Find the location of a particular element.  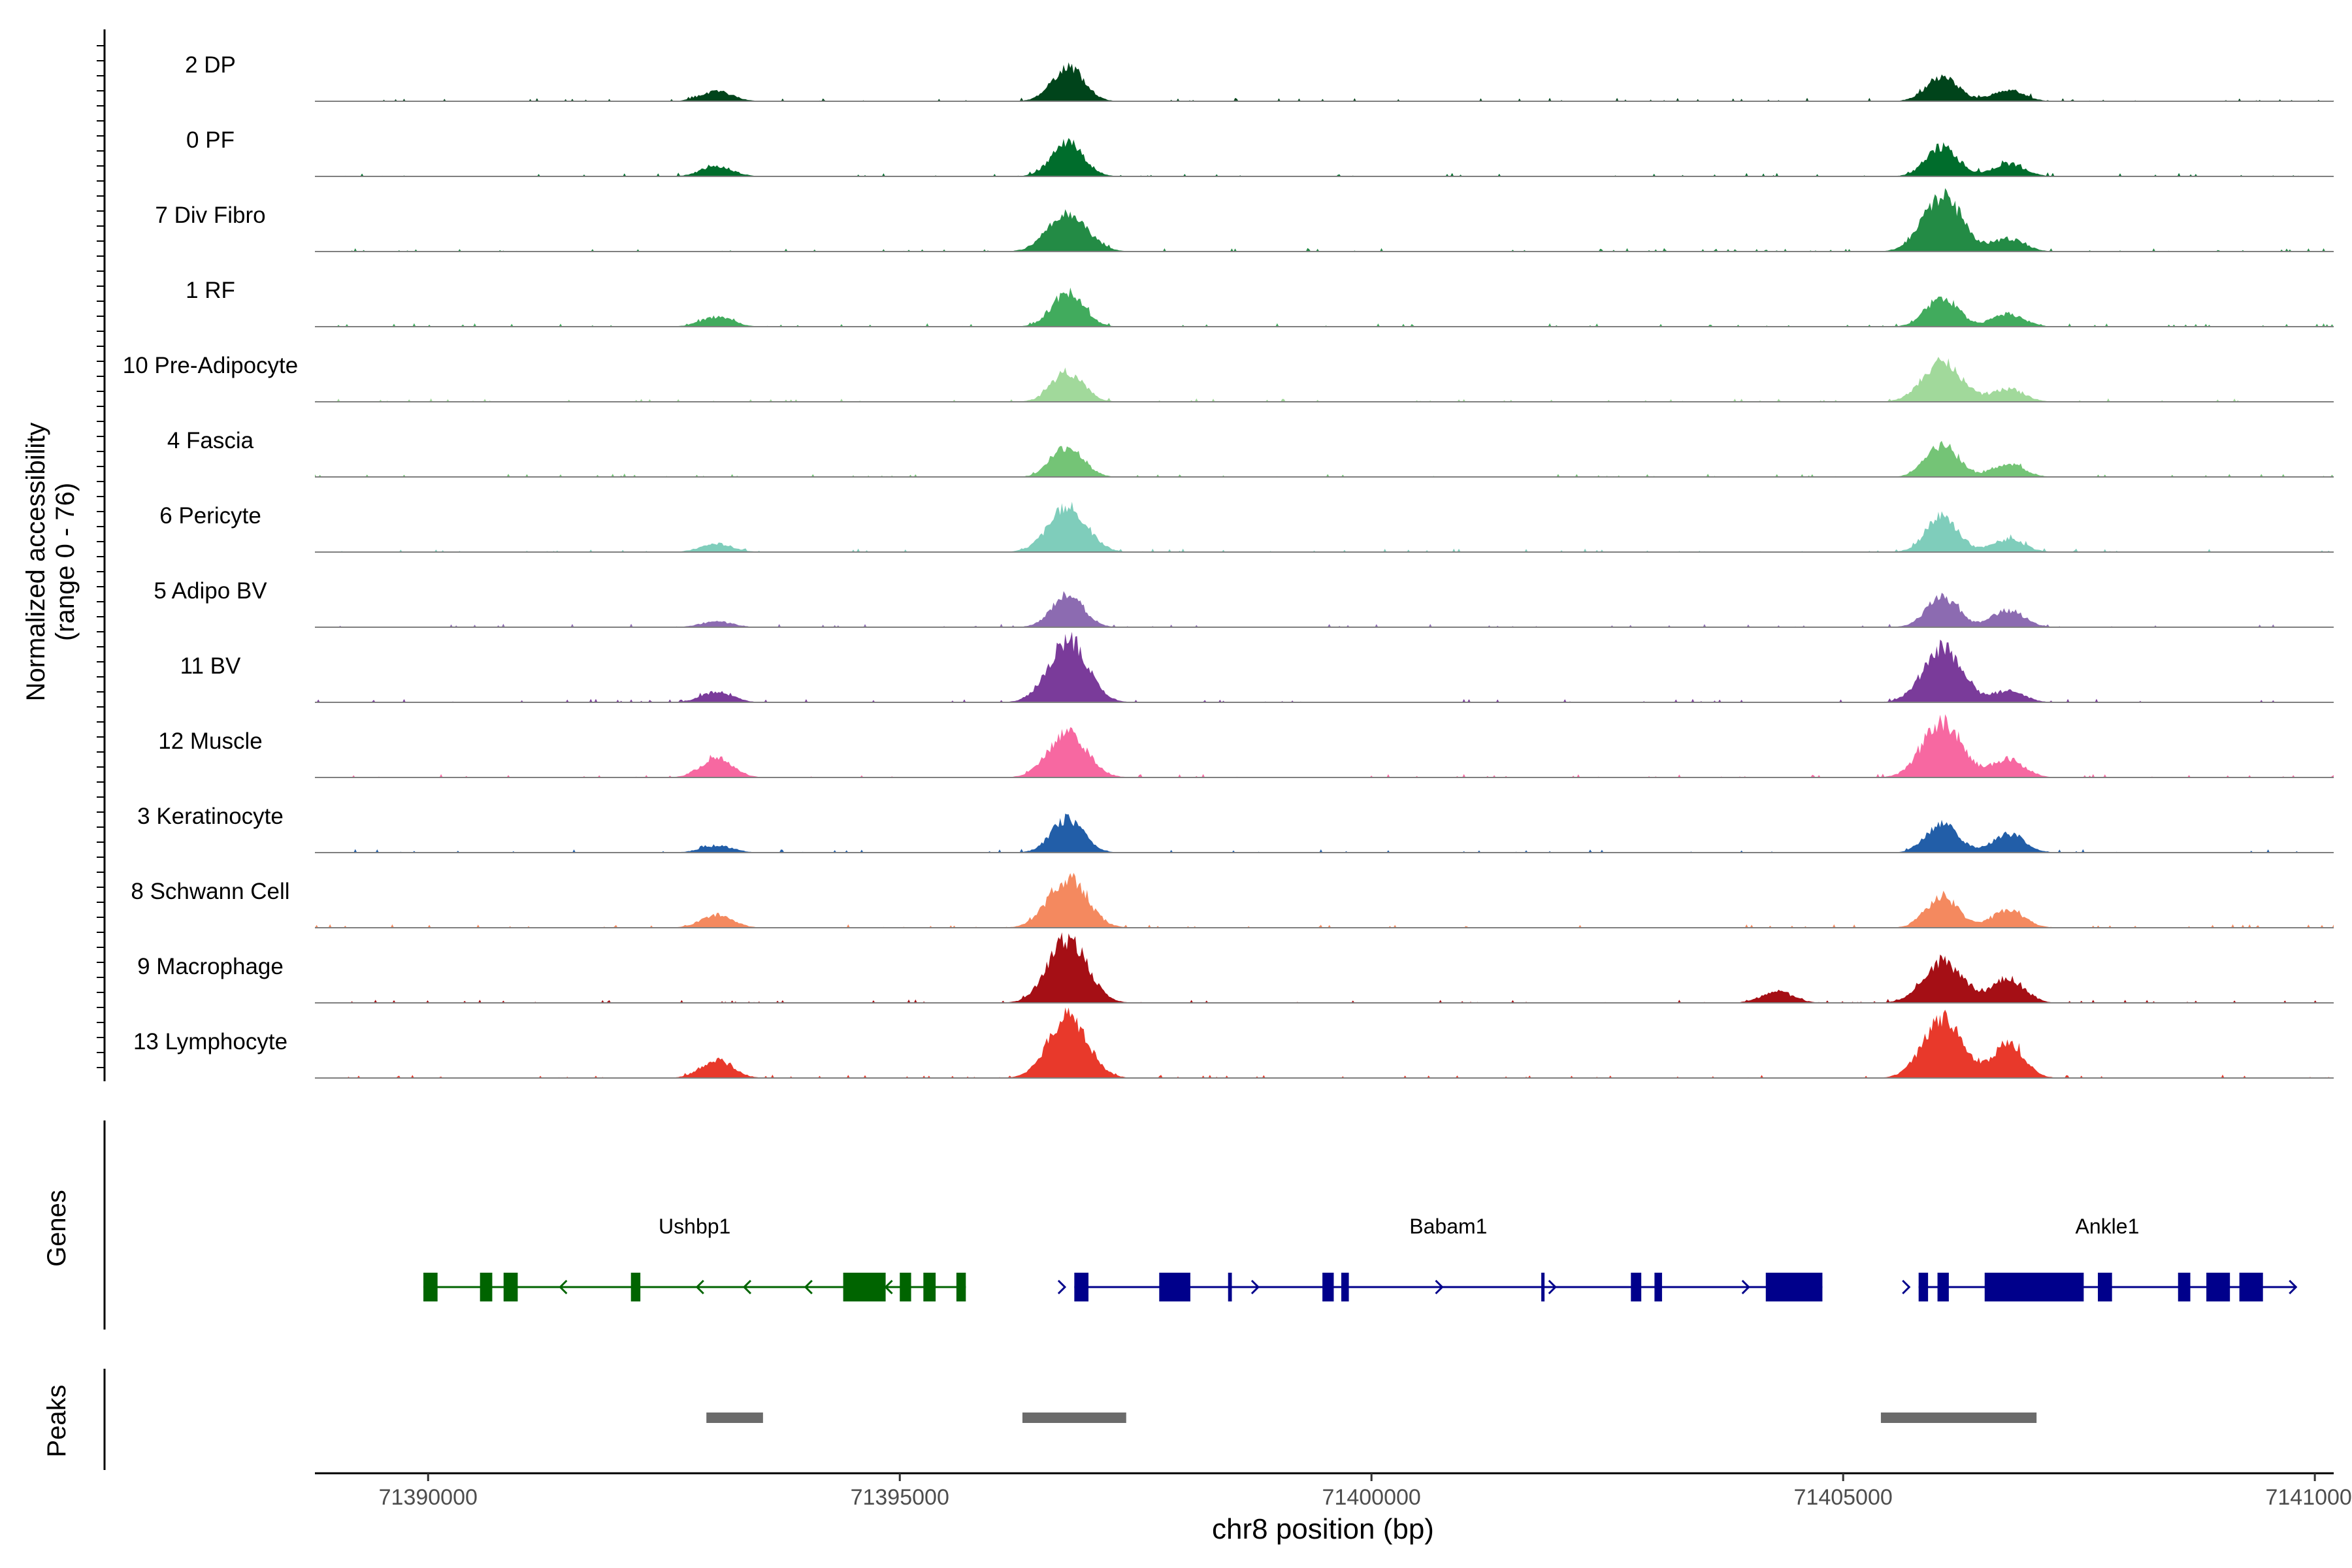

track-11-bv: 11 BV is located at coordinates (1257, 667).